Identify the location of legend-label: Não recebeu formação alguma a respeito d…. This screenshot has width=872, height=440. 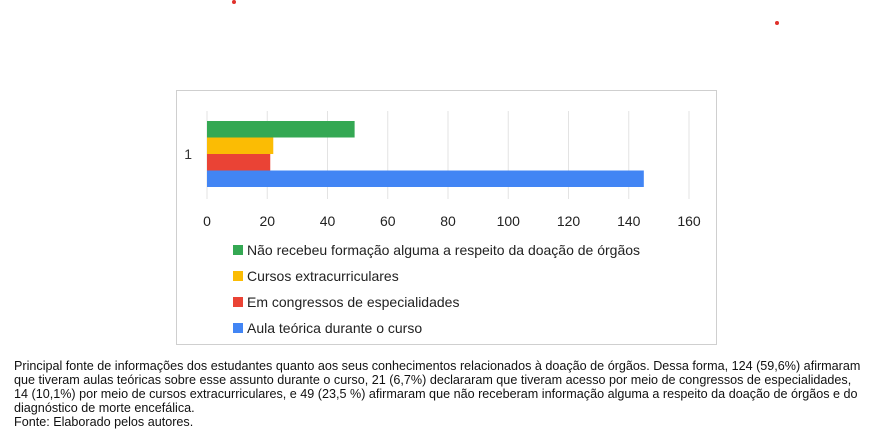
(444, 250).